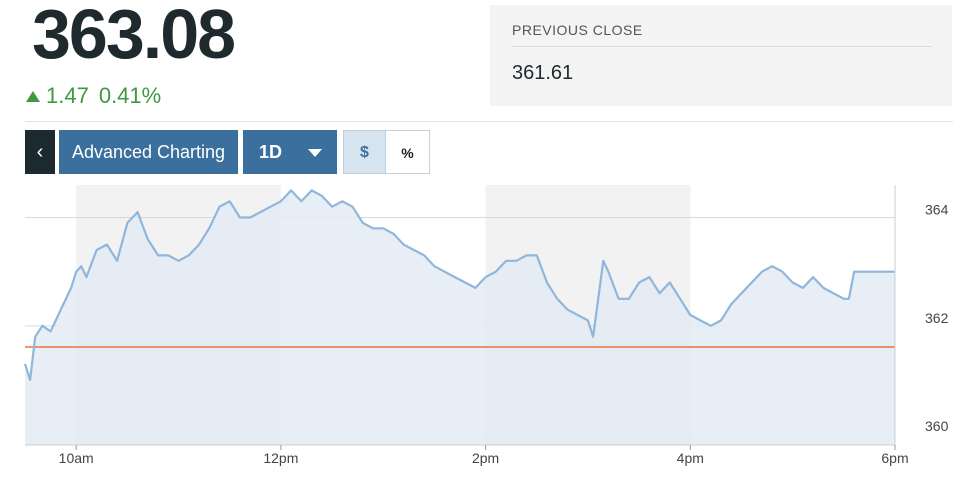 The height and width of the screenshot is (479, 965). What do you see at coordinates (937, 210) in the screenshot?
I see `y-tick-label-364: 364` at bounding box center [937, 210].